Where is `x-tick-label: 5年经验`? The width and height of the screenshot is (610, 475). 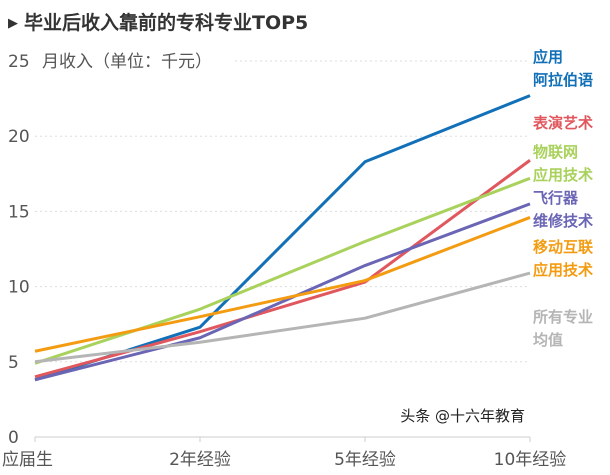 x-tick-label: 5年经验 is located at coordinates (365, 460).